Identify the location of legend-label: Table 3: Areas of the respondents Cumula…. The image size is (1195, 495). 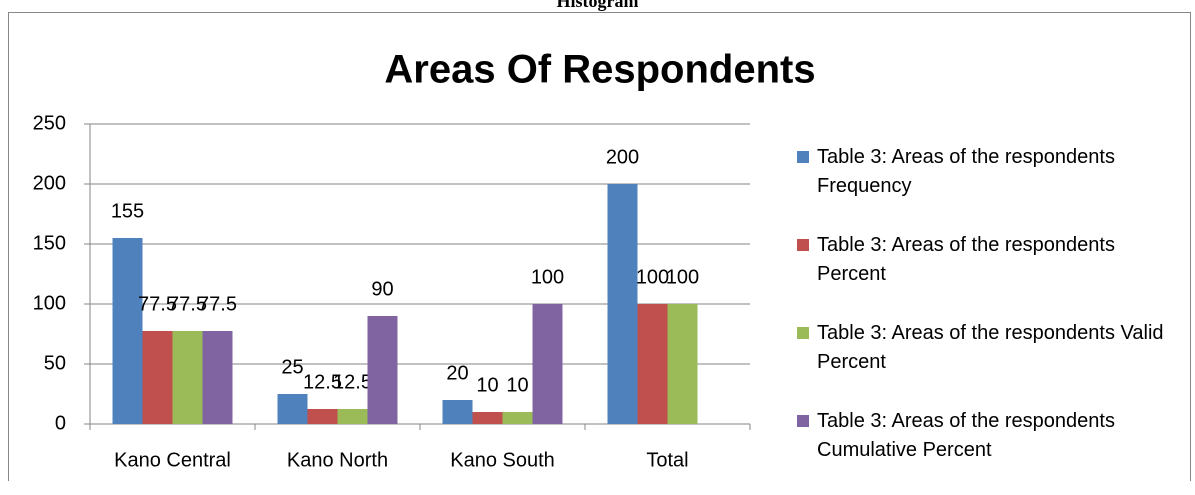
(966, 435).